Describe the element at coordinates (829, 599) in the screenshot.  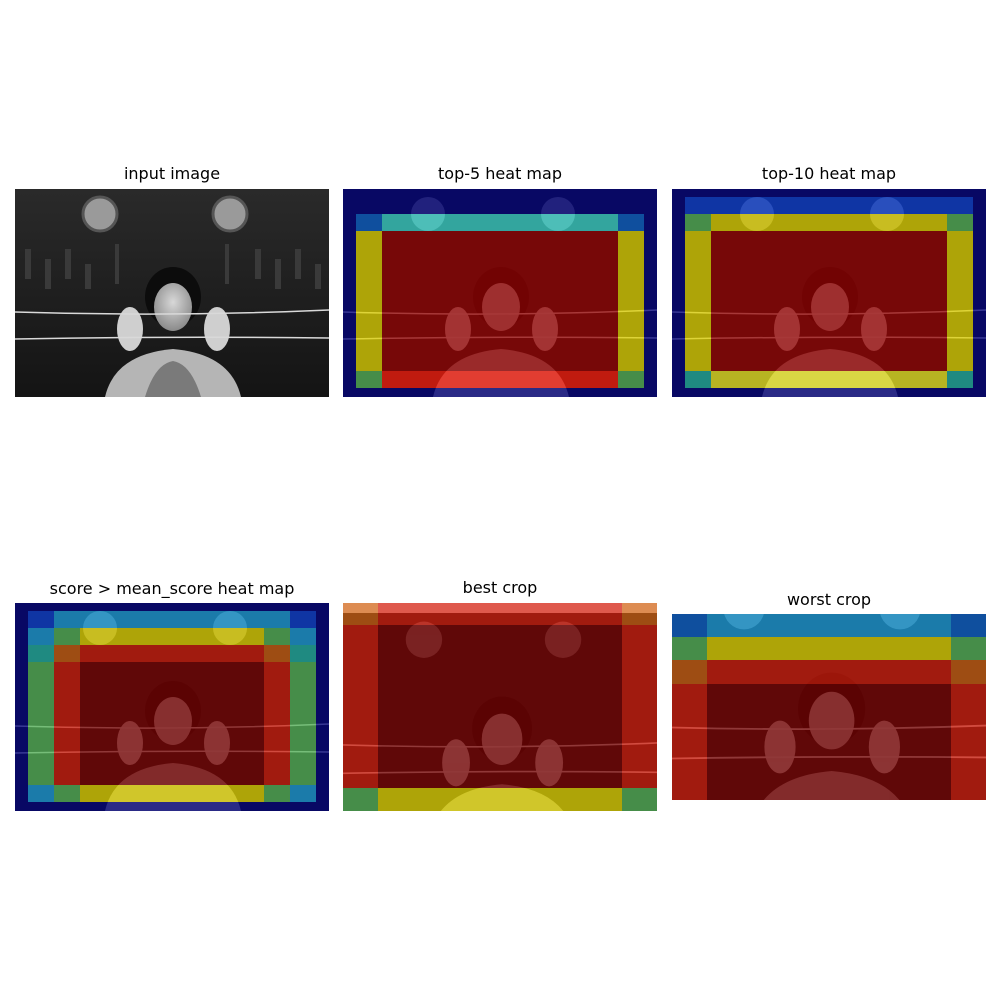
I see `panel-title-worst-crop: worst crop` at that location.